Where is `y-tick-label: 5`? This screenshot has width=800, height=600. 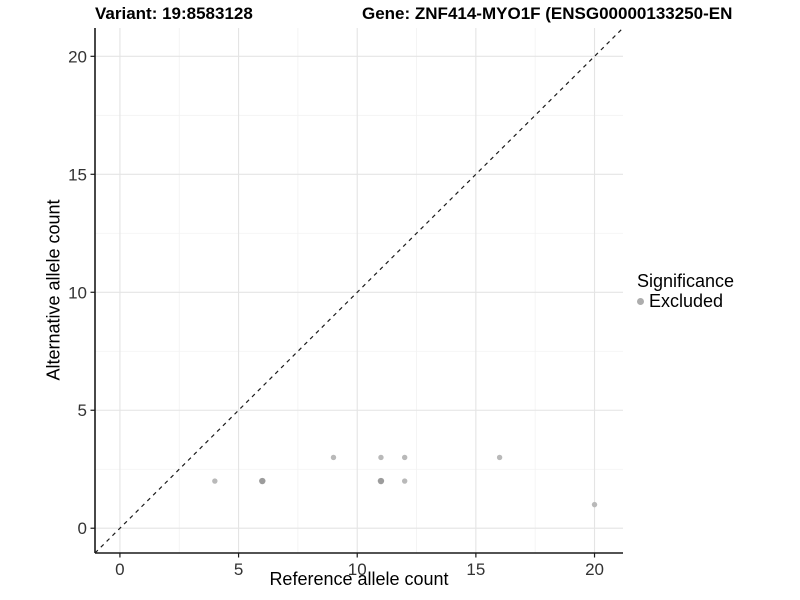
y-tick-label: 5 is located at coordinates (82, 410).